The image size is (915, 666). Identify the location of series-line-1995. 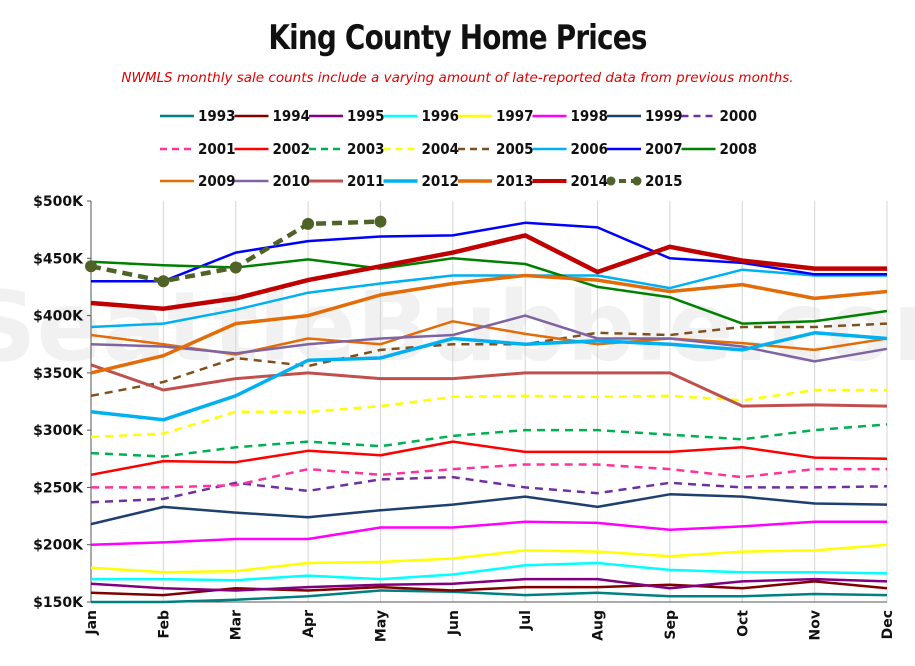
(489, 584).